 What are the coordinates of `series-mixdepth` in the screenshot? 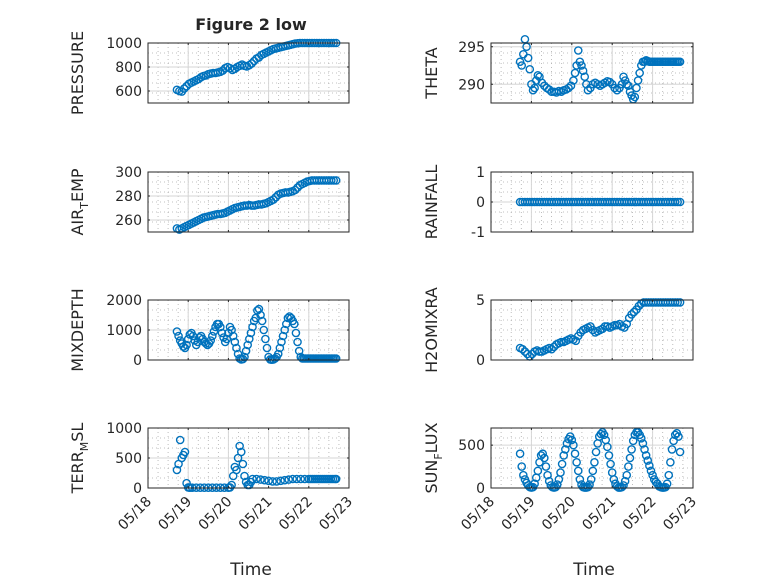 It's located at (256, 334).